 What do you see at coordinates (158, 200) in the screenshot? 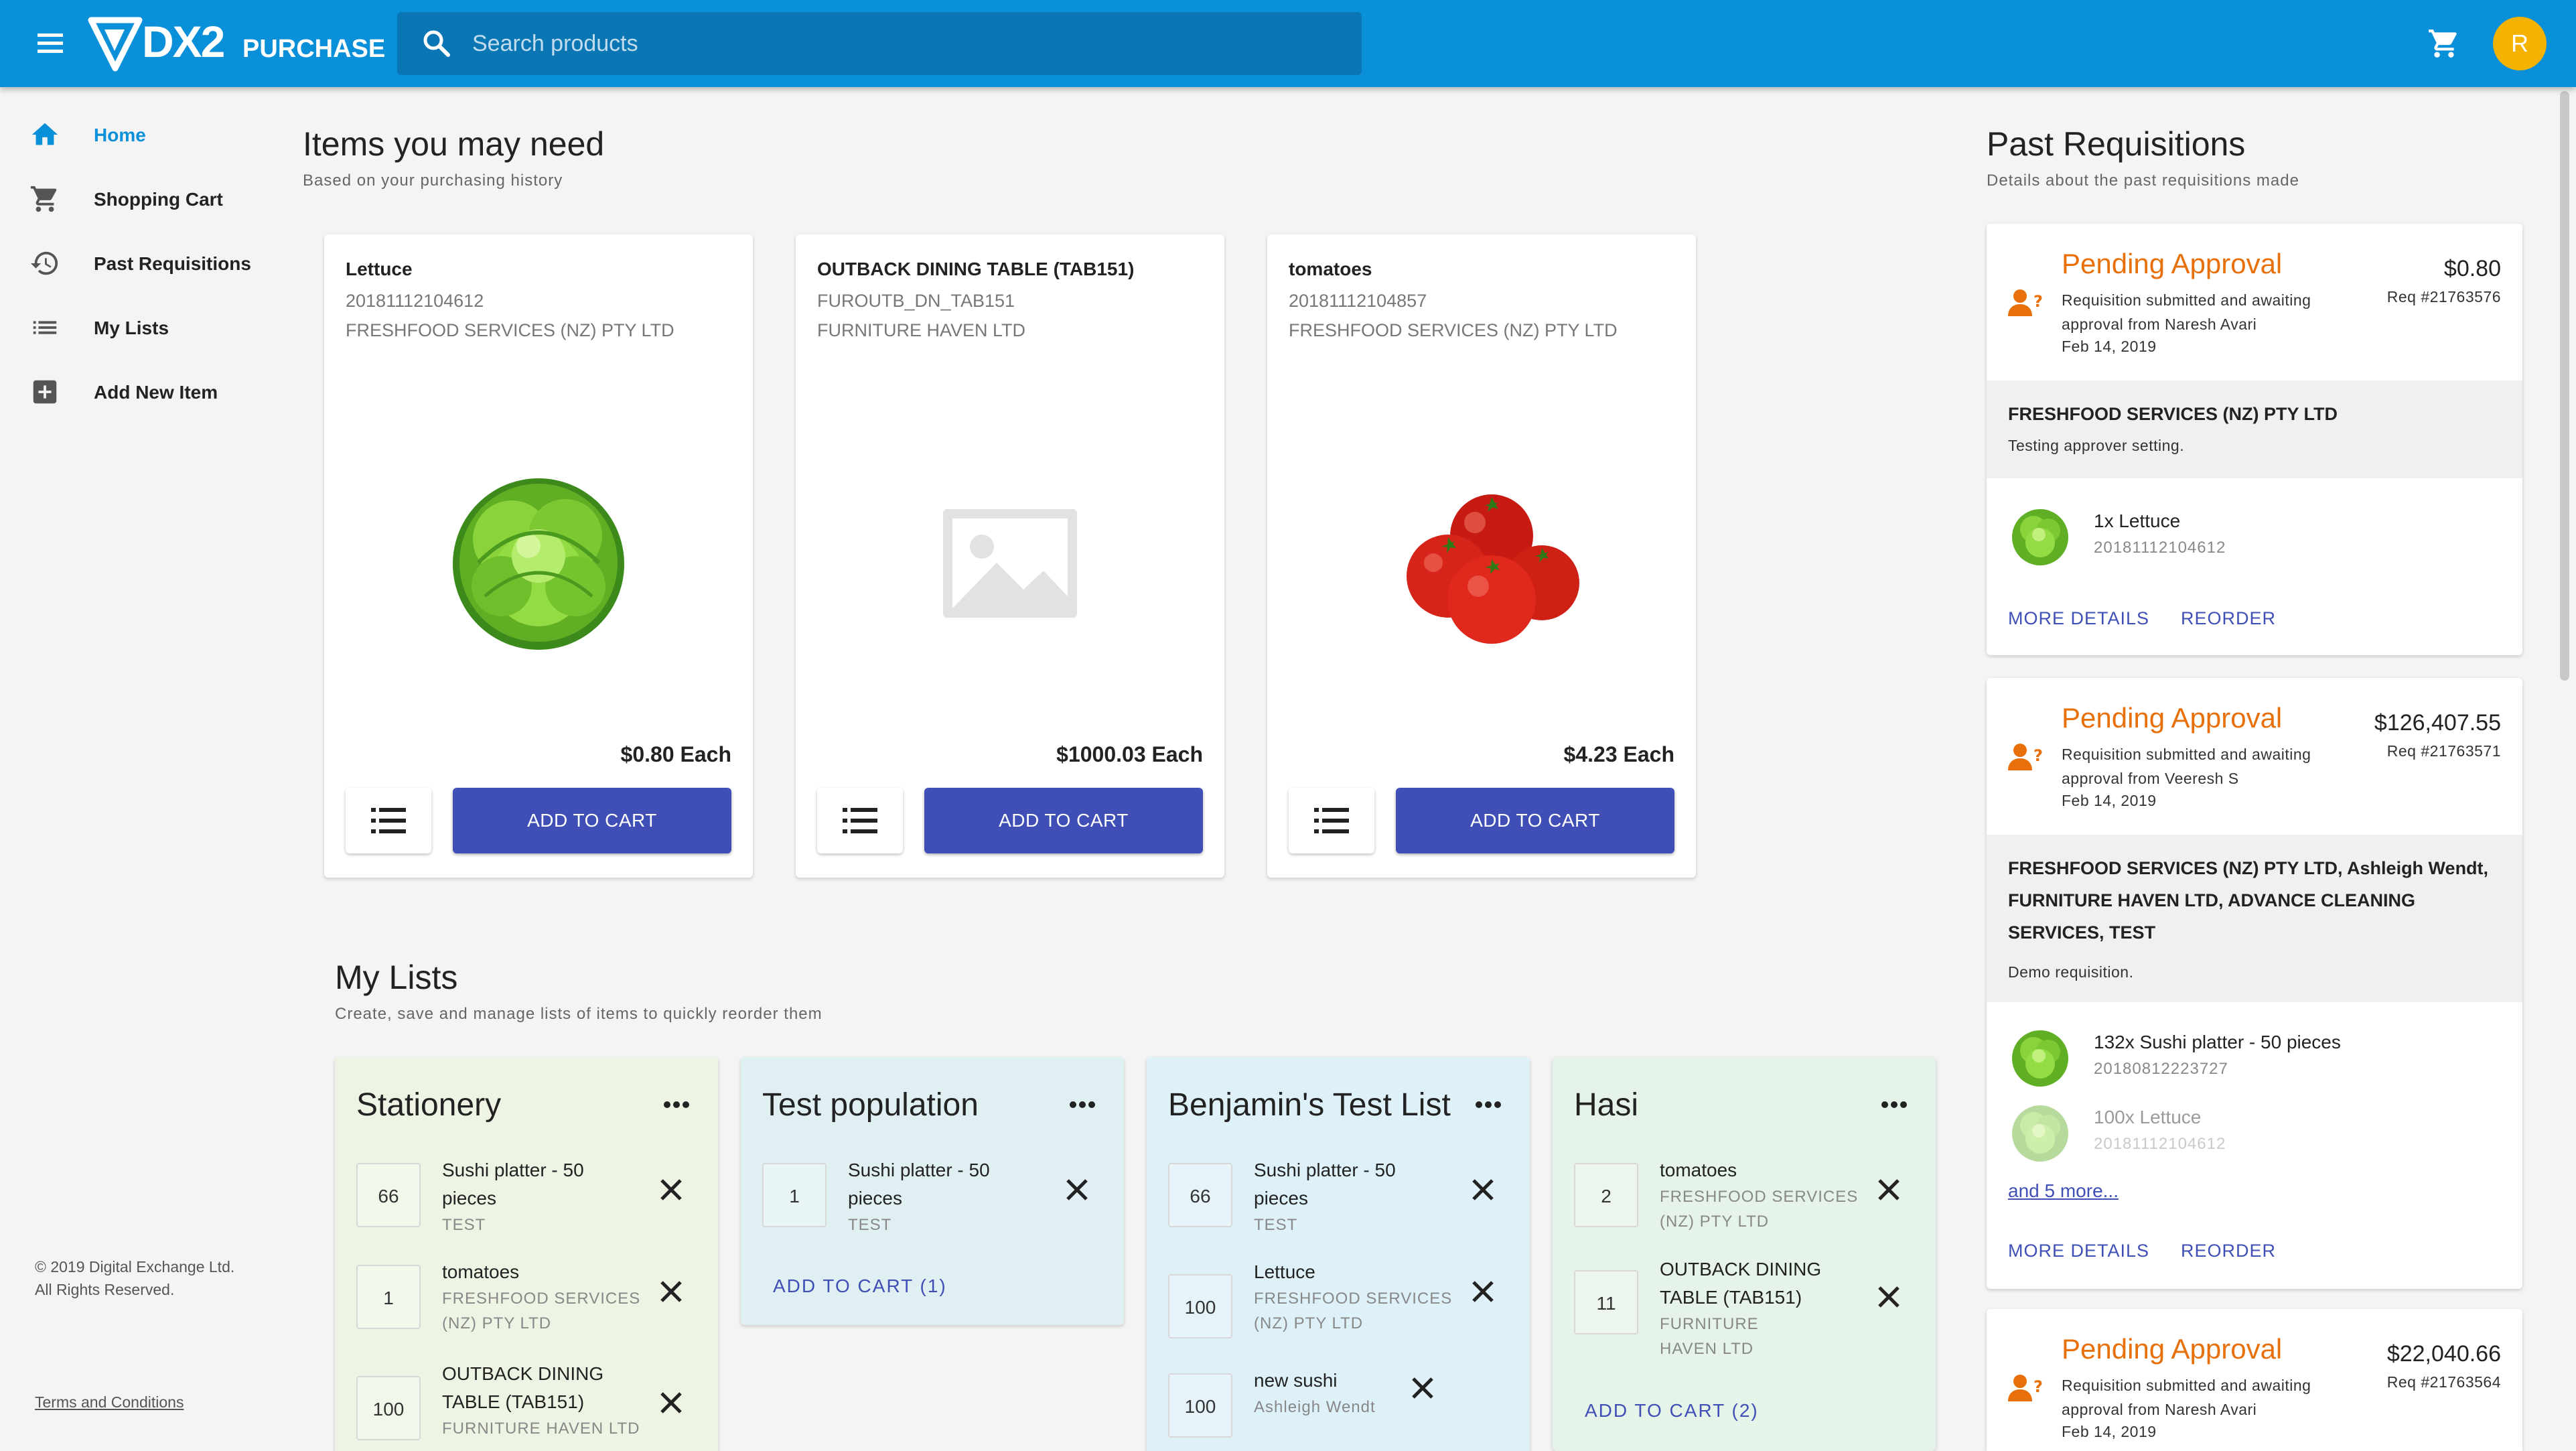
I see `sidebar-item-label: Shopping Cart` at bounding box center [158, 200].